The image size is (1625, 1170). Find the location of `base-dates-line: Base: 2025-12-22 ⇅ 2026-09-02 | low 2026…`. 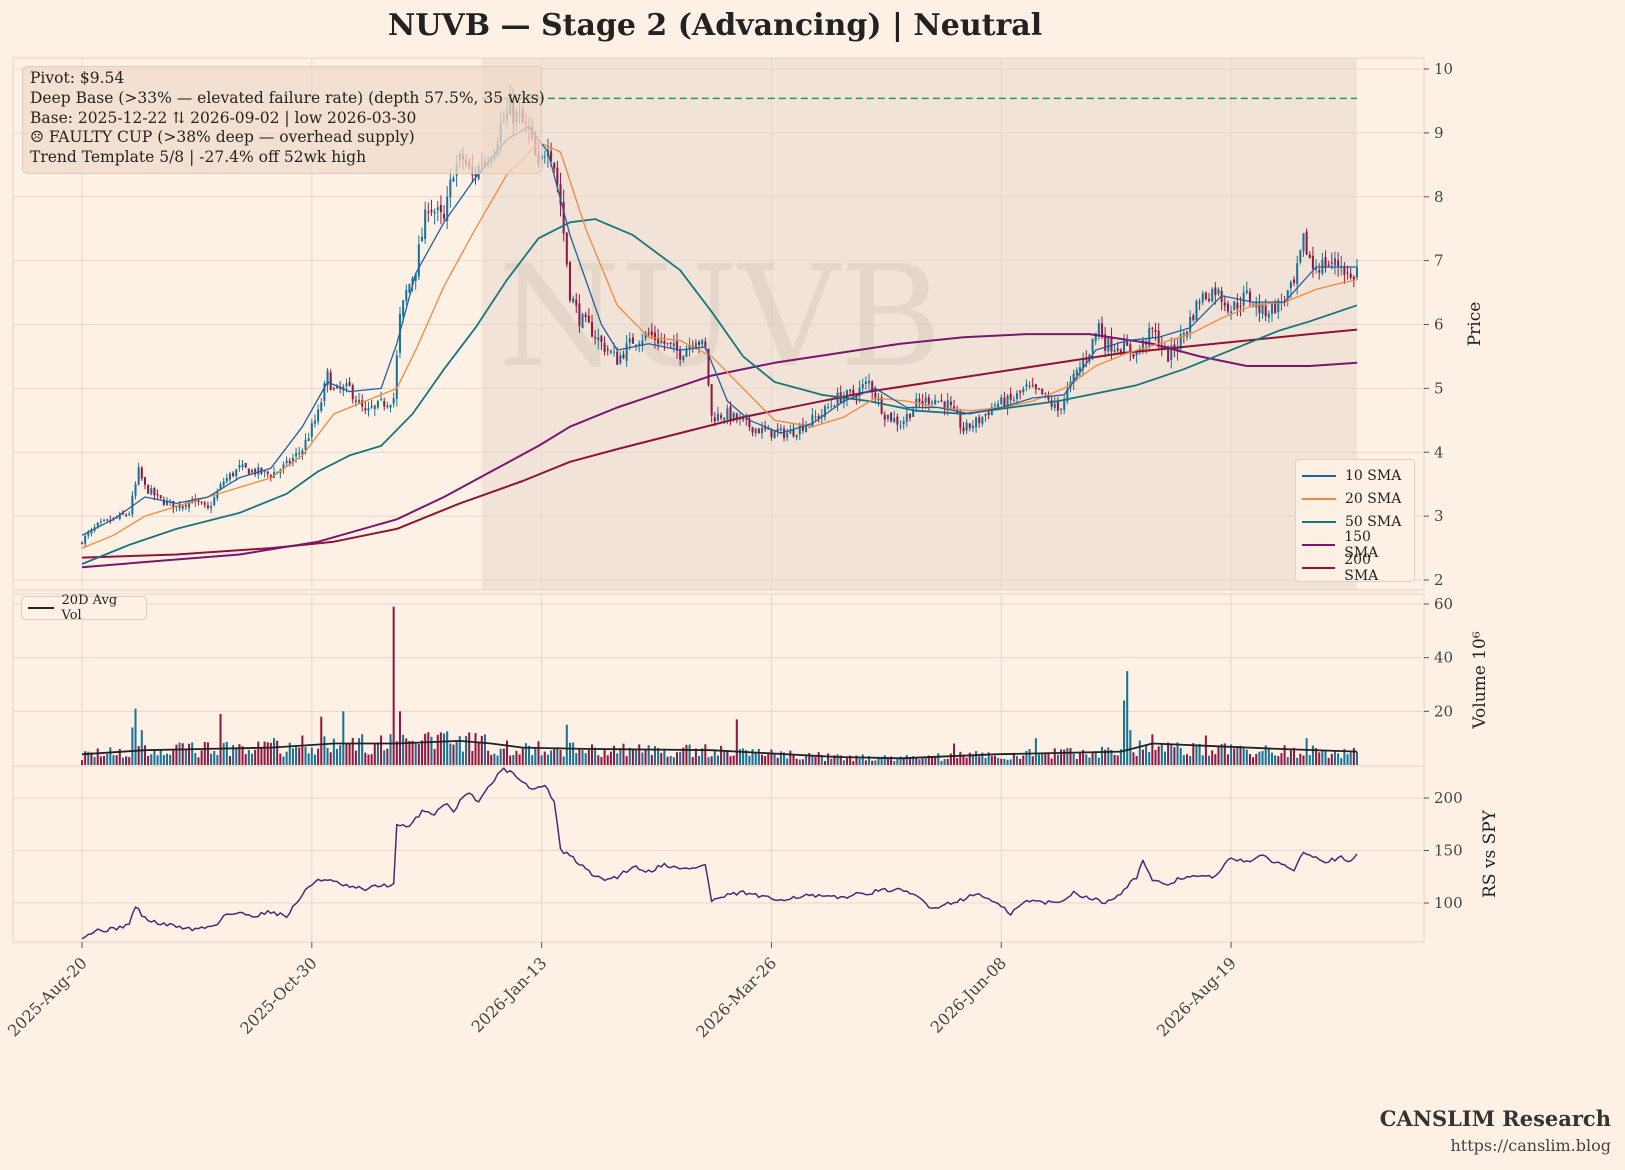

base-dates-line: Base: 2025-12-22 ⇅ 2026-09-02 | low 2026… is located at coordinates (223, 117).